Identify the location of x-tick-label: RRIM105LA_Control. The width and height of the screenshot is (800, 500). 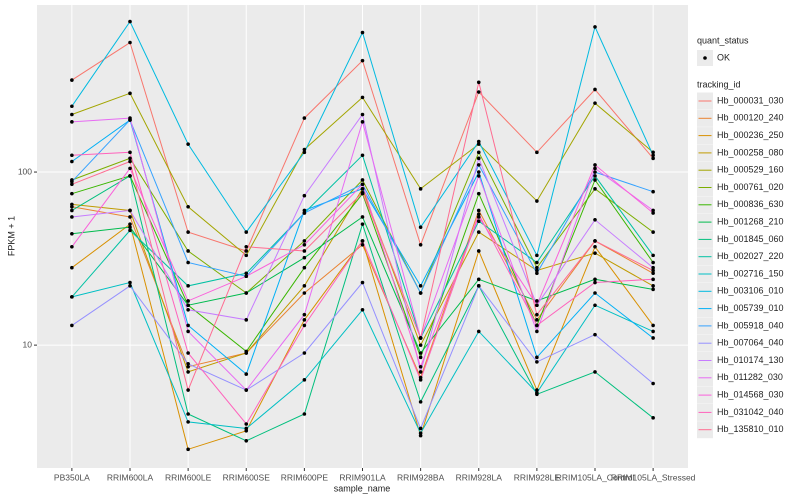
(595, 477).